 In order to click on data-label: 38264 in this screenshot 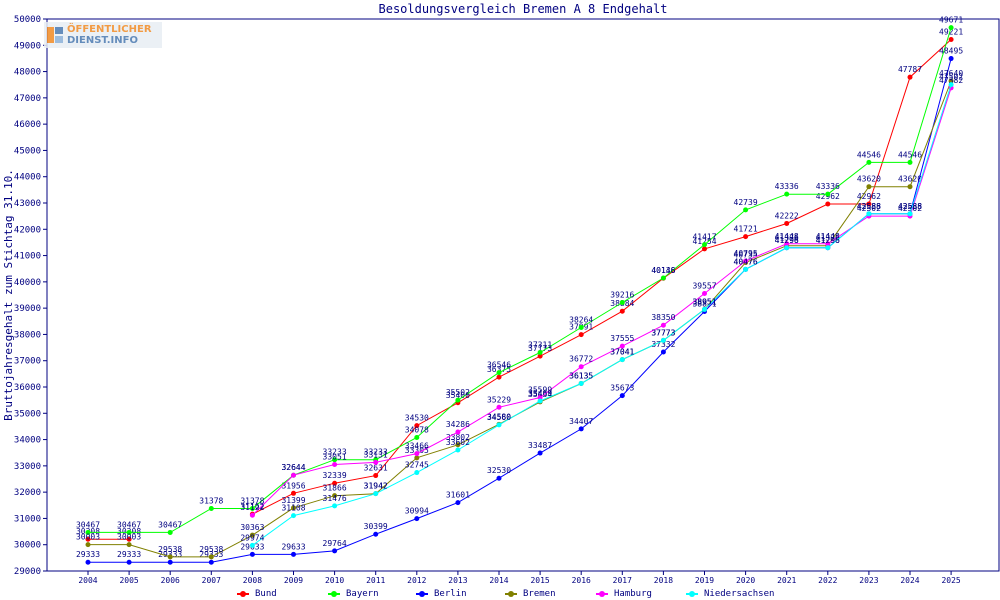, I will do `click(581, 319)`.